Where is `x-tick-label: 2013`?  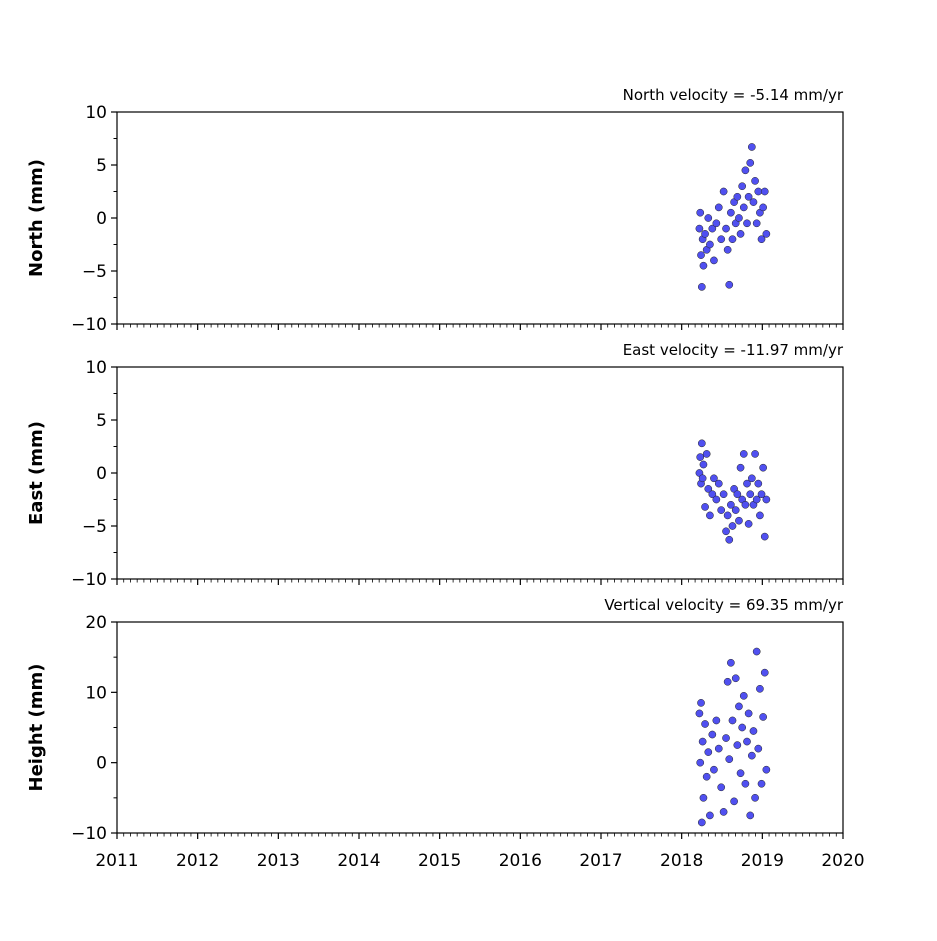 x-tick-label: 2013 is located at coordinates (278, 861).